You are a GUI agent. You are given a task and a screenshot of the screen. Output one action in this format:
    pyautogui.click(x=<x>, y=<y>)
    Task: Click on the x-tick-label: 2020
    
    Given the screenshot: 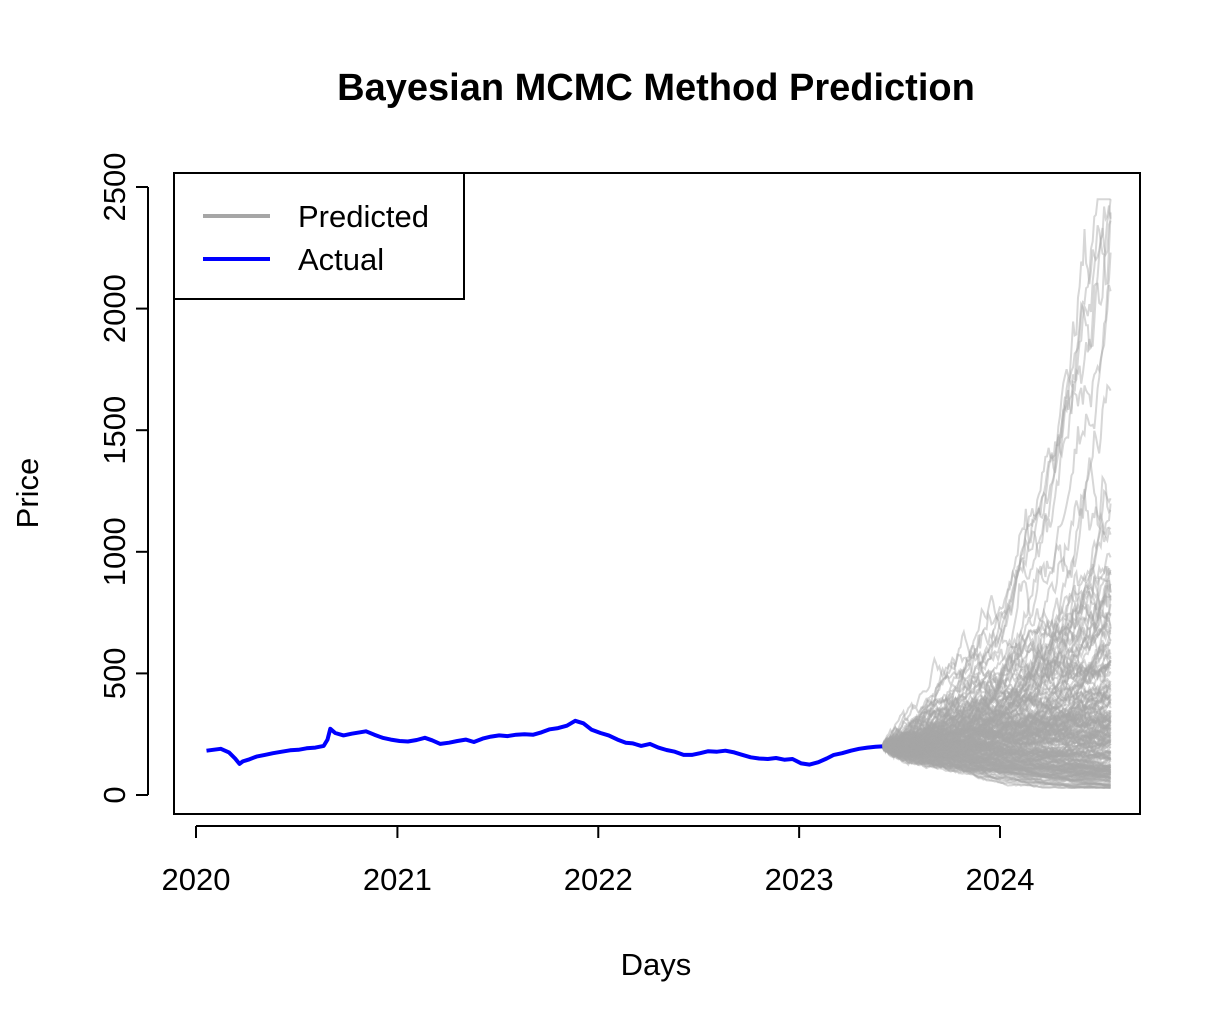 What is the action you would take?
    pyautogui.click(x=196, y=879)
    